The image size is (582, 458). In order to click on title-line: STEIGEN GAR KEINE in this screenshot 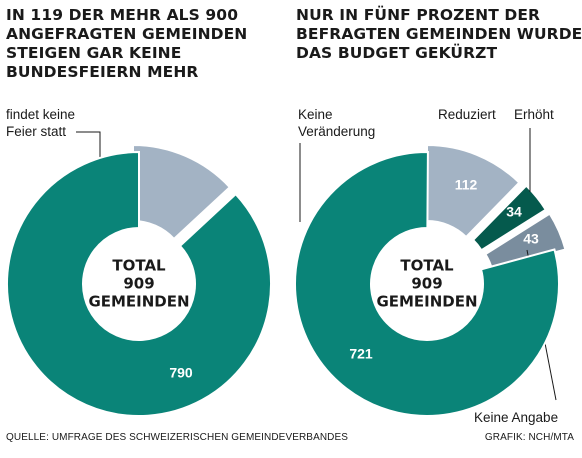, I will do `click(94, 53)`.